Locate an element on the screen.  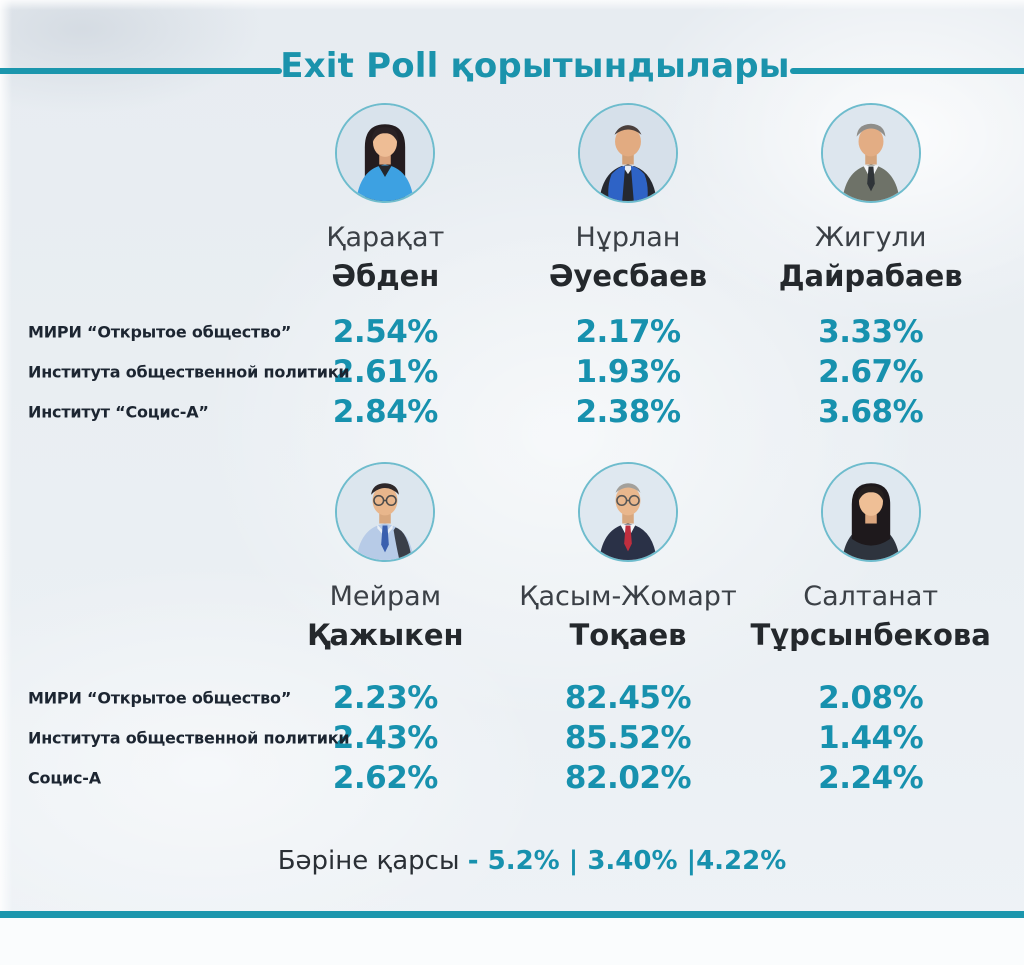
candidates-row-1: Қарақат Әбден Нұрлан Әуесбаев is located at coordinates (628, 199).